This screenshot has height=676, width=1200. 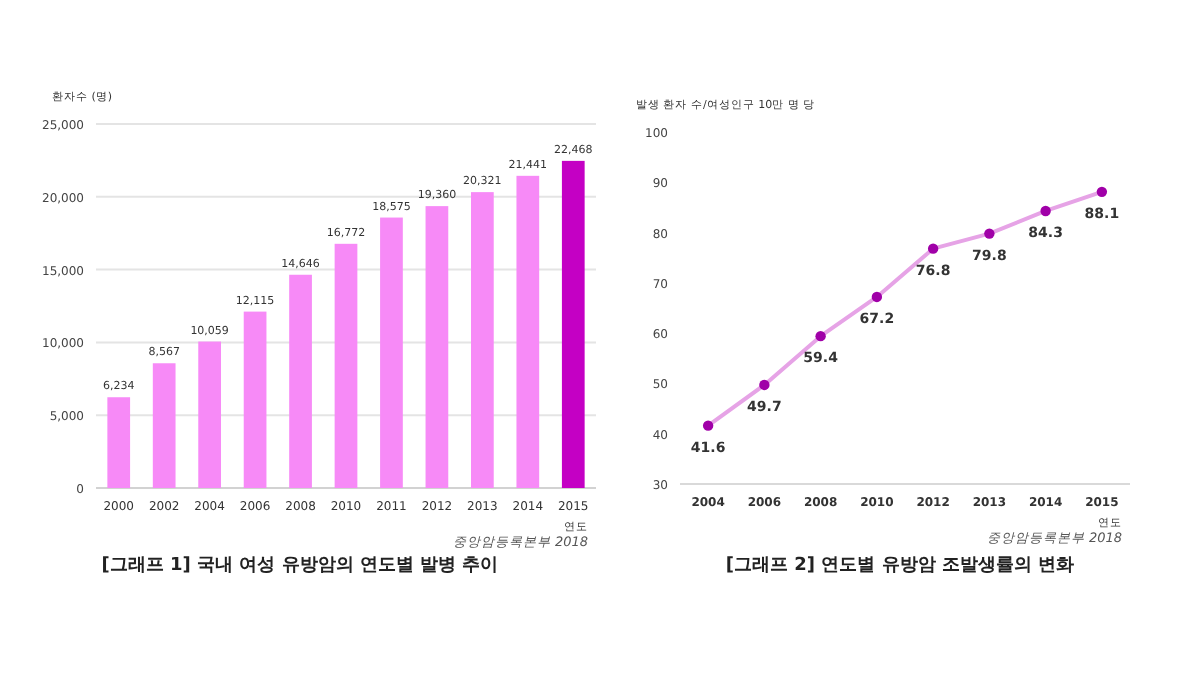 I want to click on text: [그래프 1] 국내 여성 유방암의 연도별 발병 추이, so click(x=300, y=566).